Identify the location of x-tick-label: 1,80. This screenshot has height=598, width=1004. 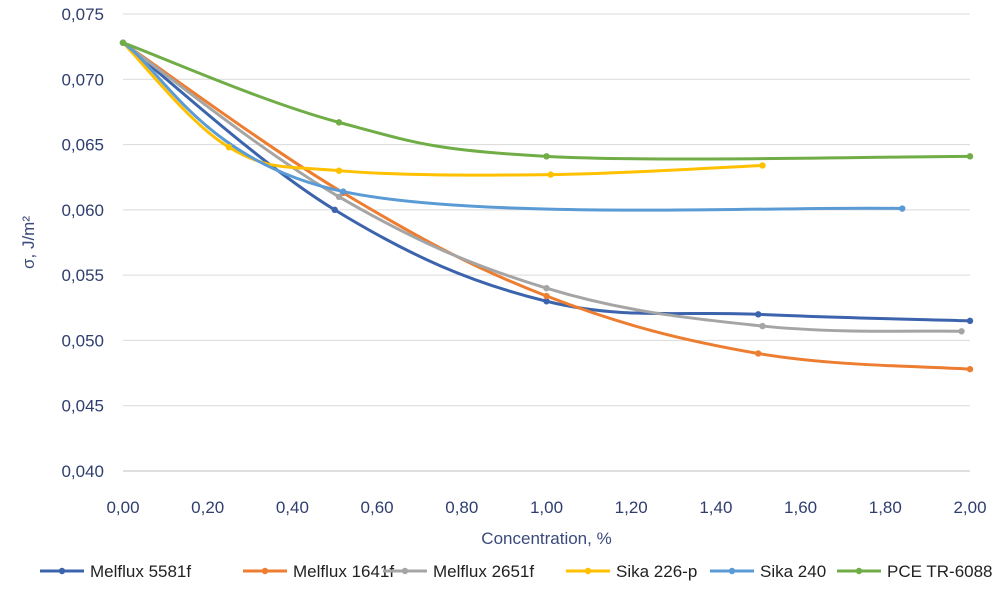
(885, 507).